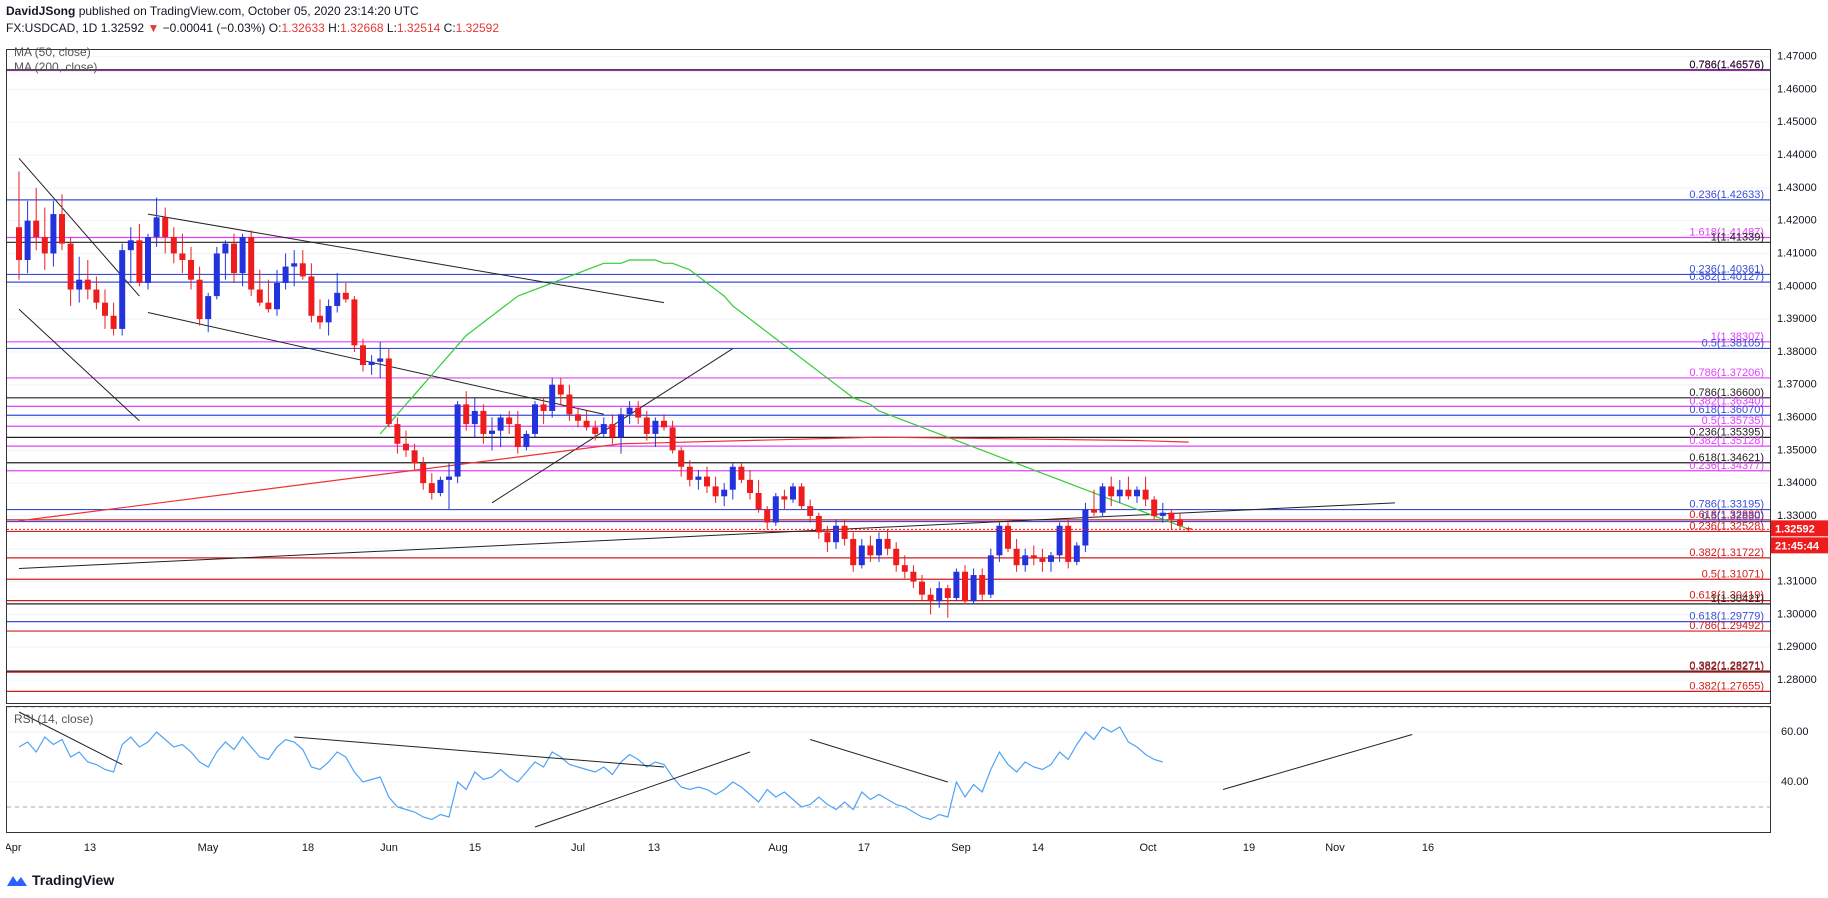 The width and height of the screenshot is (1828, 898). Describe the element at coordinates (214, 28) in the screenshot. I see `price-change: −0.00041 (−0.03%)` at that location.